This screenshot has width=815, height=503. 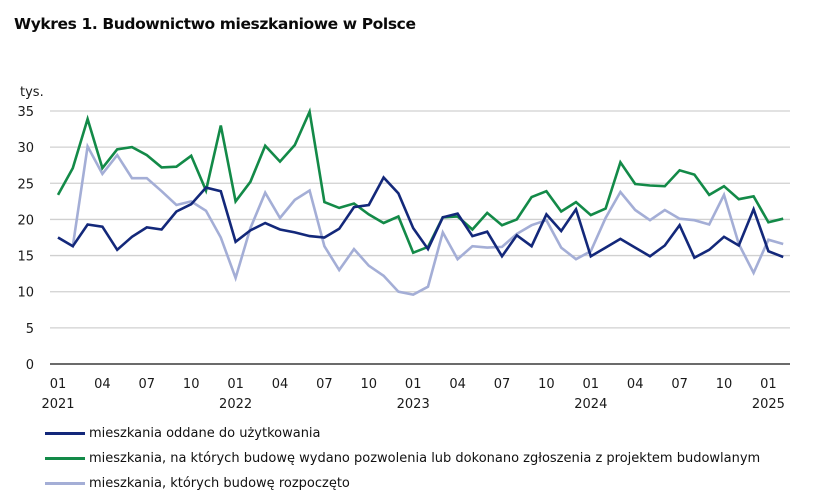 What do you see at coordinates (57, 404) in the screenshot?
I see `x-tick-label-year: 2021` at bounding box center [57, 404].